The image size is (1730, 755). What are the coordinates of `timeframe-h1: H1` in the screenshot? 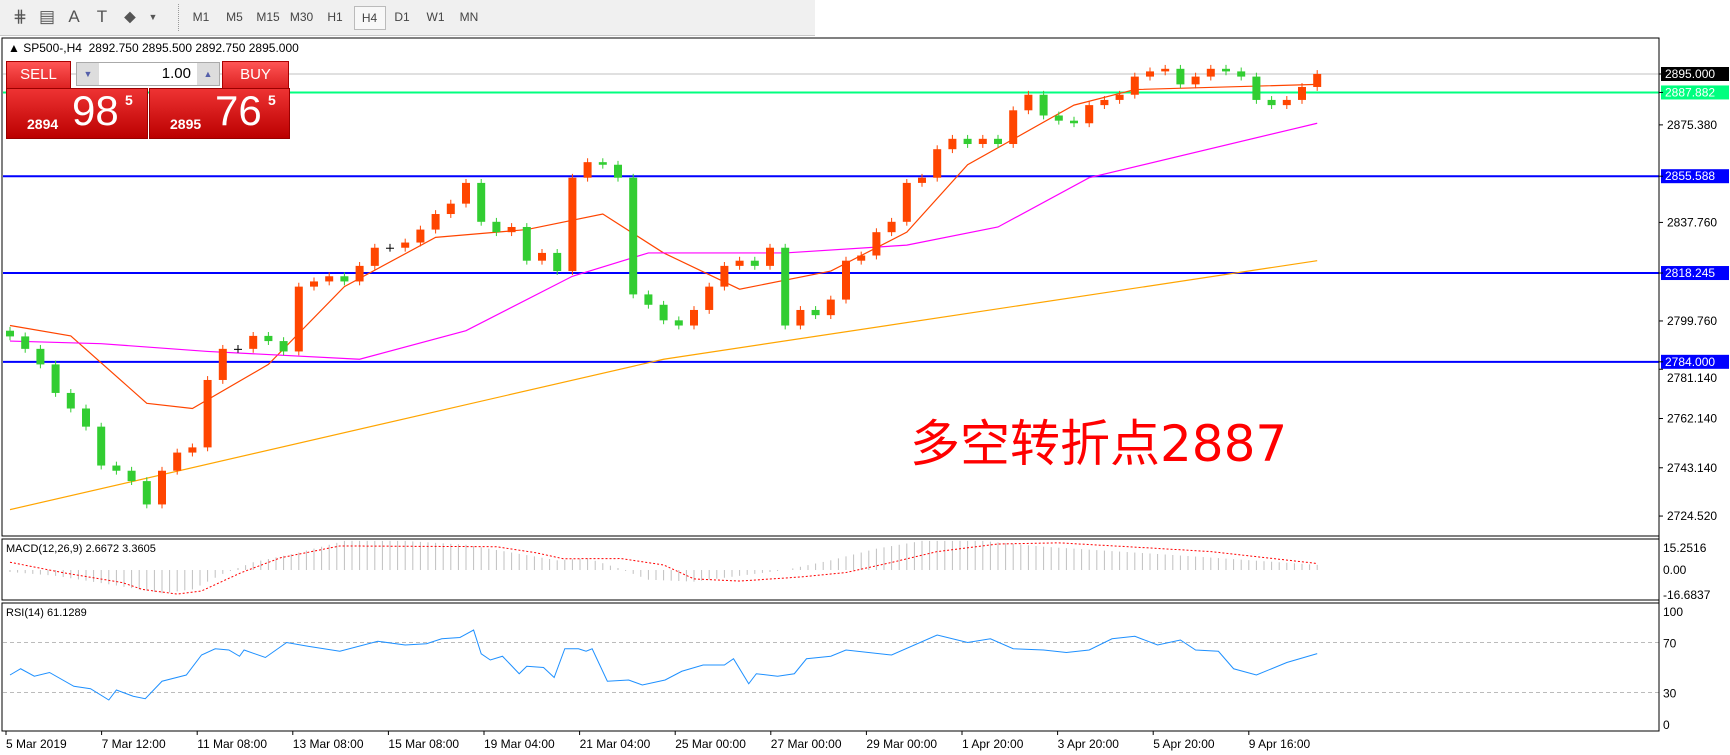 It's located at (335, 17).